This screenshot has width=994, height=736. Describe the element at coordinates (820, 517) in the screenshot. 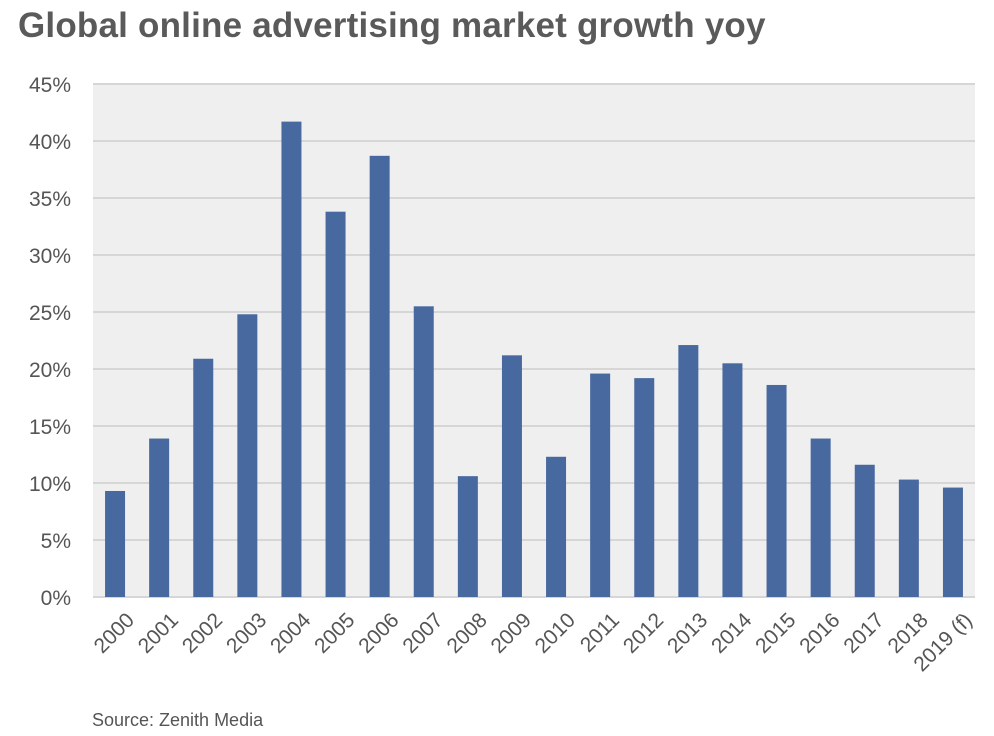

I see `bar-2016` at that location.